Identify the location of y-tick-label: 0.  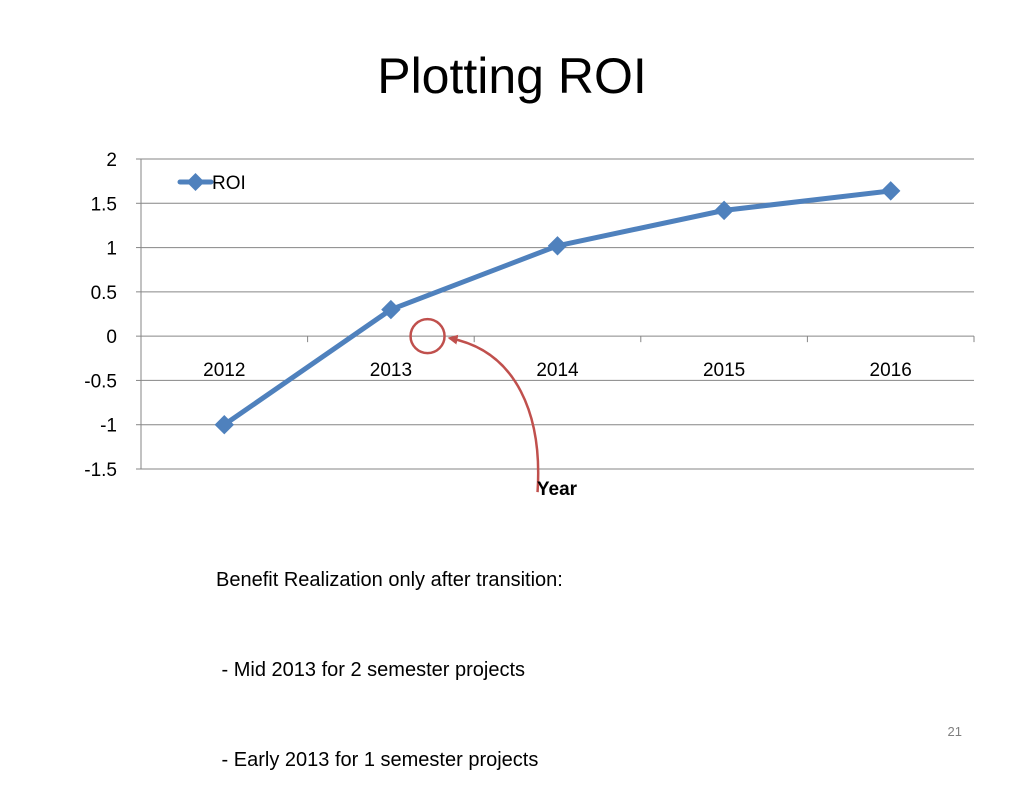
(111, 337).